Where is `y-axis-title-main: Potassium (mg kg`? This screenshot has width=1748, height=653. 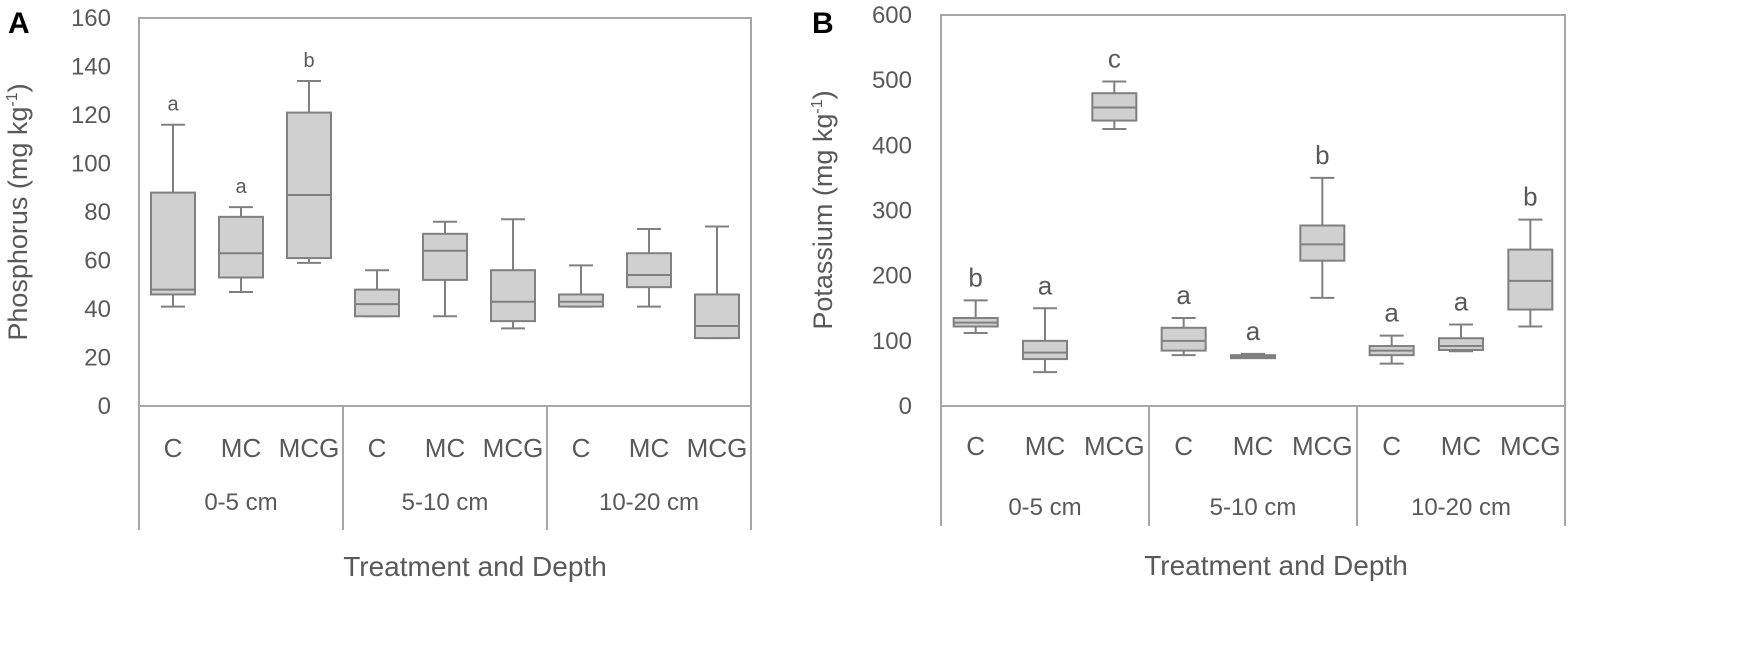
y-axis-title-main: Potassium (mg kg is located at coordinates (823, 222).